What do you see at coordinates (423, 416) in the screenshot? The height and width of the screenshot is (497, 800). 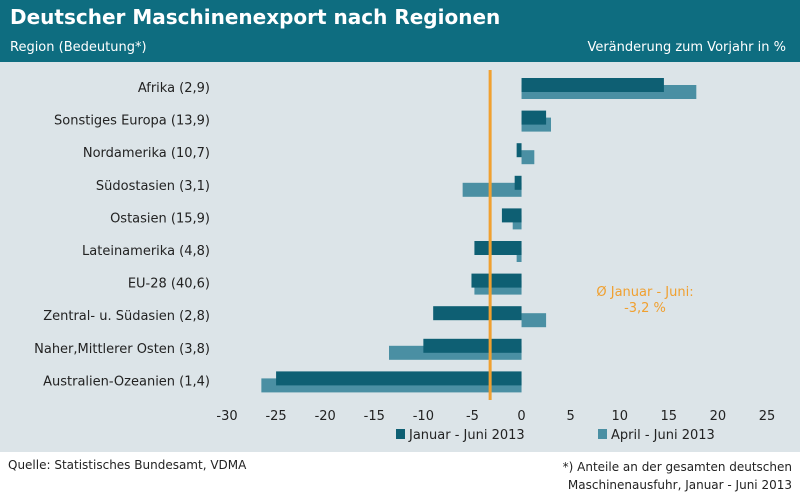 I see `x-tick-label: -10` at bounding box center [423, 416].